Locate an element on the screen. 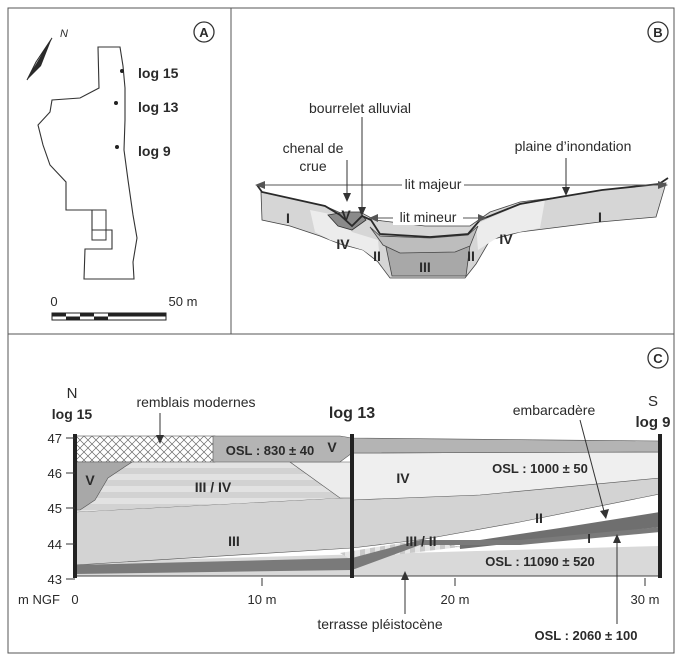  remblais-label: remblais modernes is located at coordinates (195, 402).